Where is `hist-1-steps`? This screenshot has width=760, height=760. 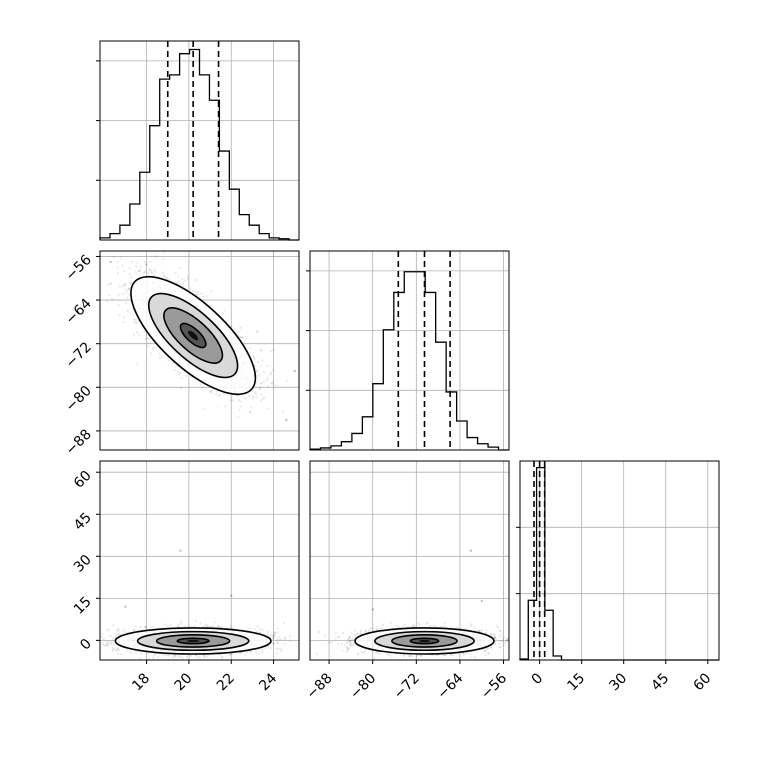 hist-1-steps is located at coordinates (409, 361).